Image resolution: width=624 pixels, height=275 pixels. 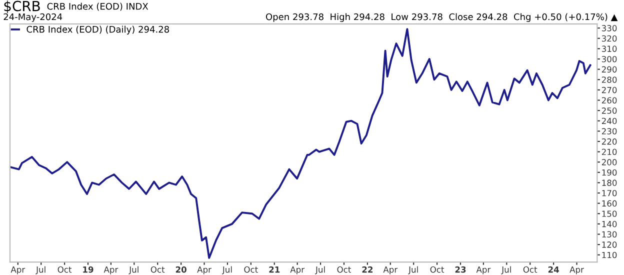 What do you see at coordinates (609, 131) in the screenshot?
I see `y-tick-label: 230` at bounding box center [609, 131].